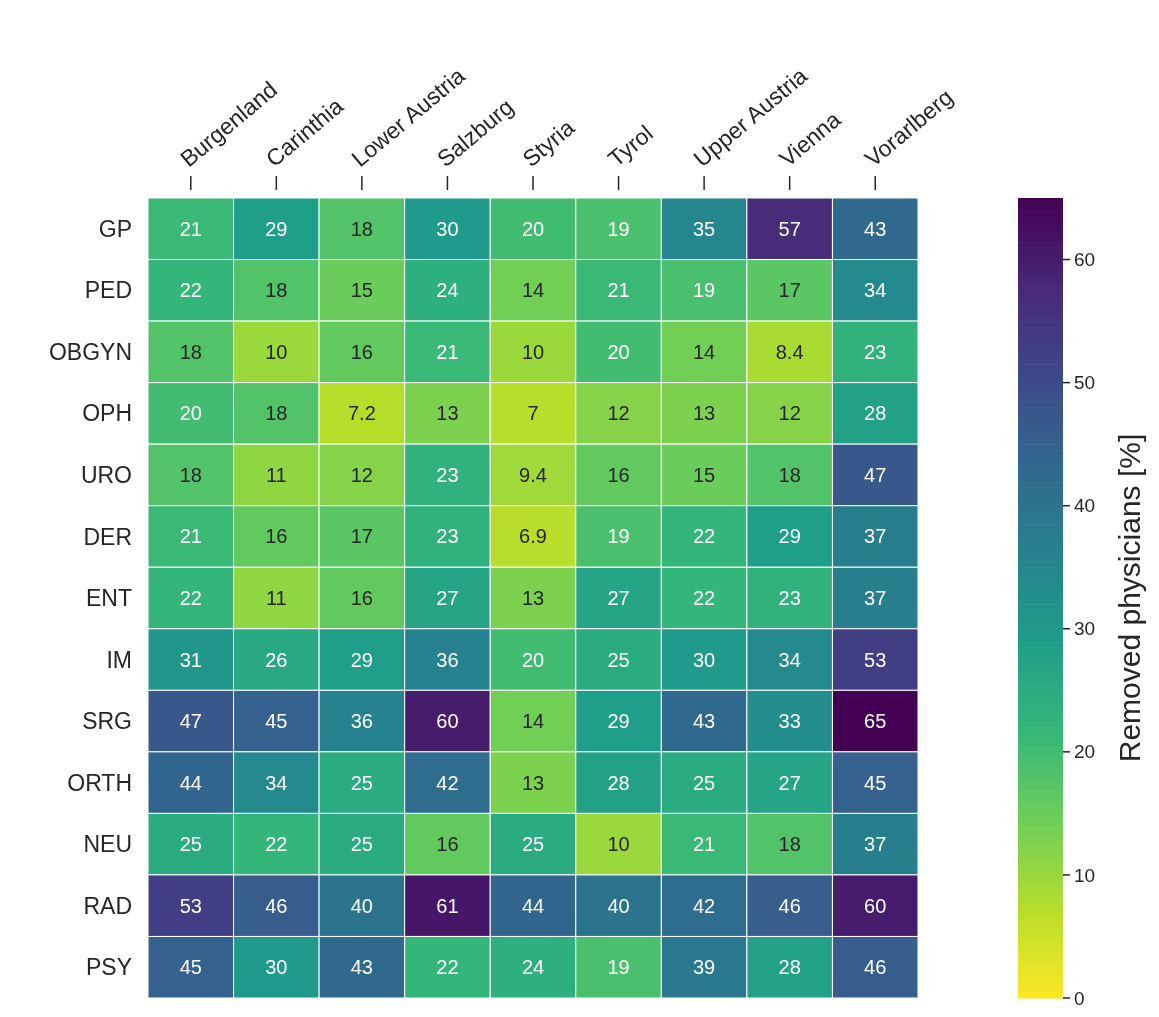 Image resolution: width=1159 pixels, height=1017 pixels. I want to click on data-label: 11, so click(276, 474).